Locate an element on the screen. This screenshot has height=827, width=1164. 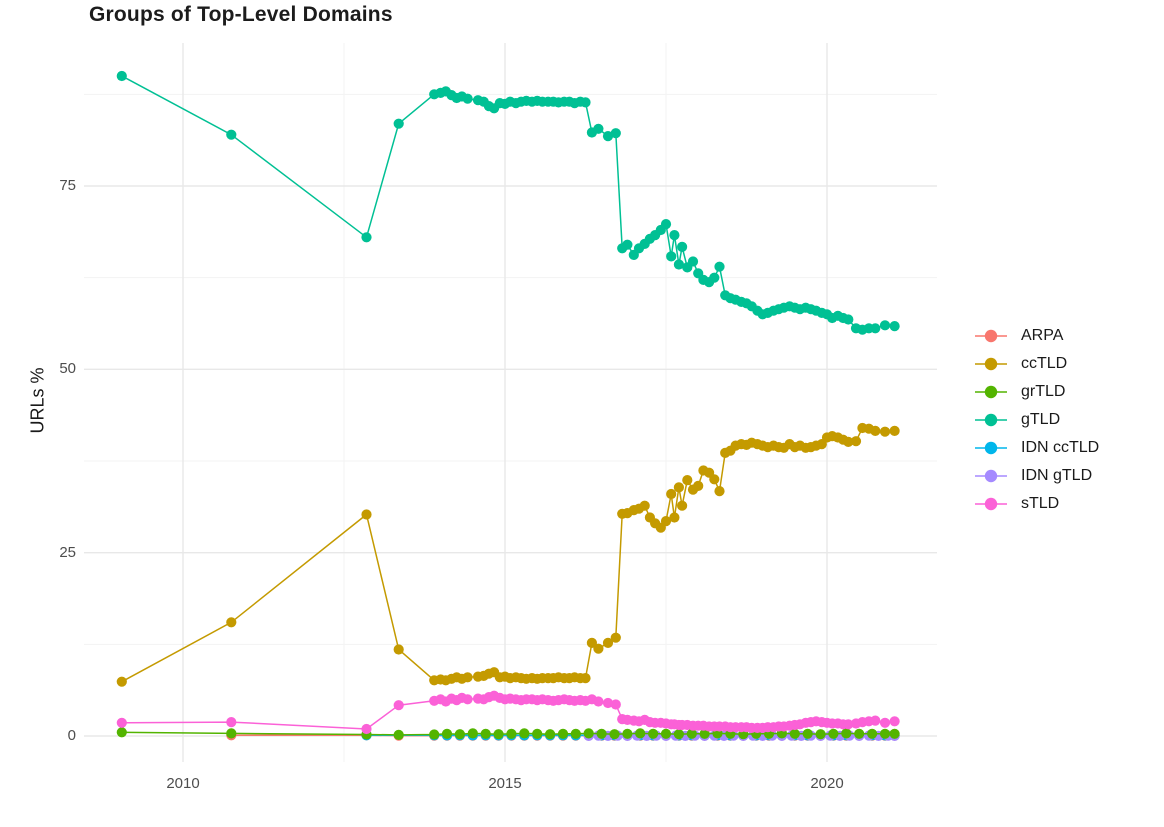
legend-entry-idn-cctld: IDN ccTLD is located at coordinates (1036, 448).